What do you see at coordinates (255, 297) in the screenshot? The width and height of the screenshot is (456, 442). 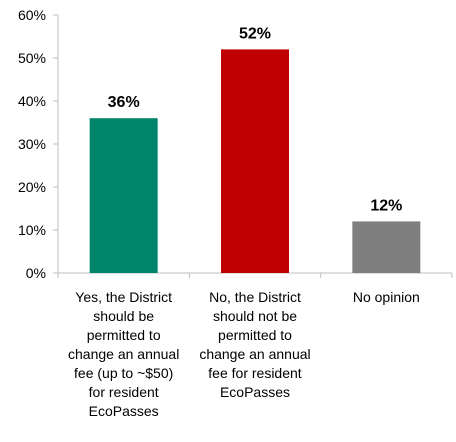 I see `category-label-line: No, the District` at bounding box center [255, 297].